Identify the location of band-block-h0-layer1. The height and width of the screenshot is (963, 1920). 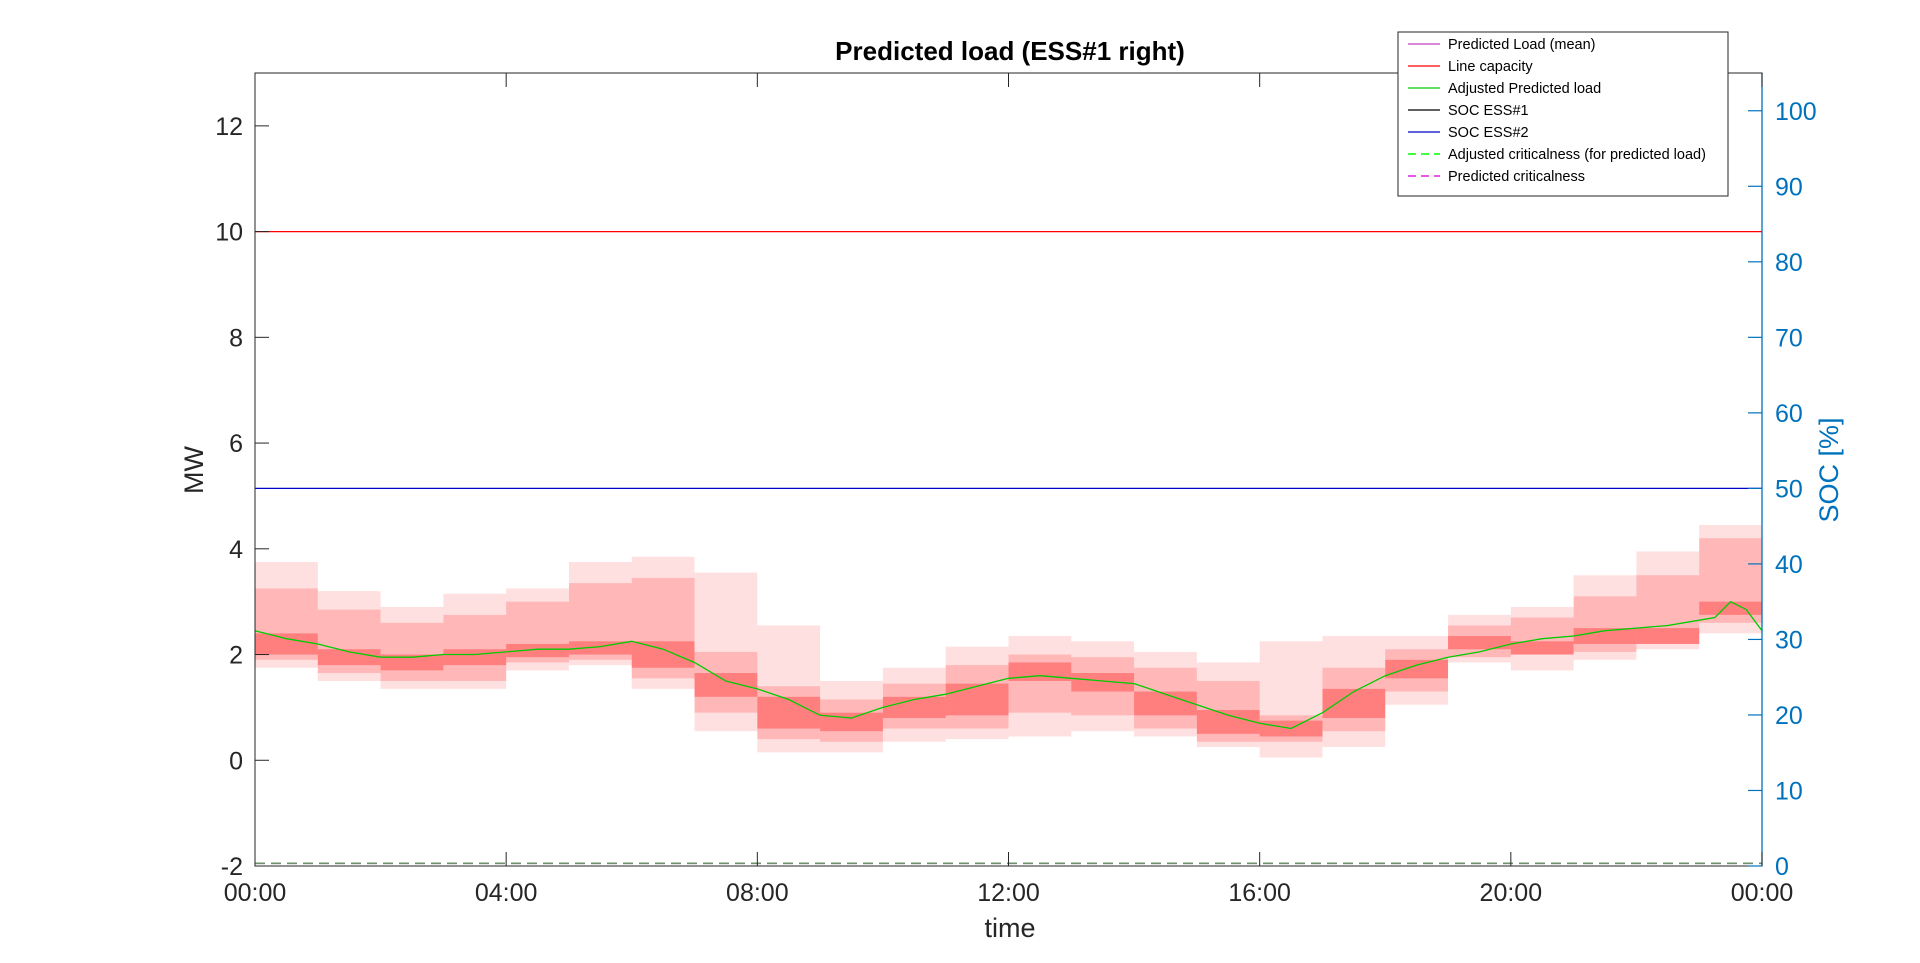
(286, 624).